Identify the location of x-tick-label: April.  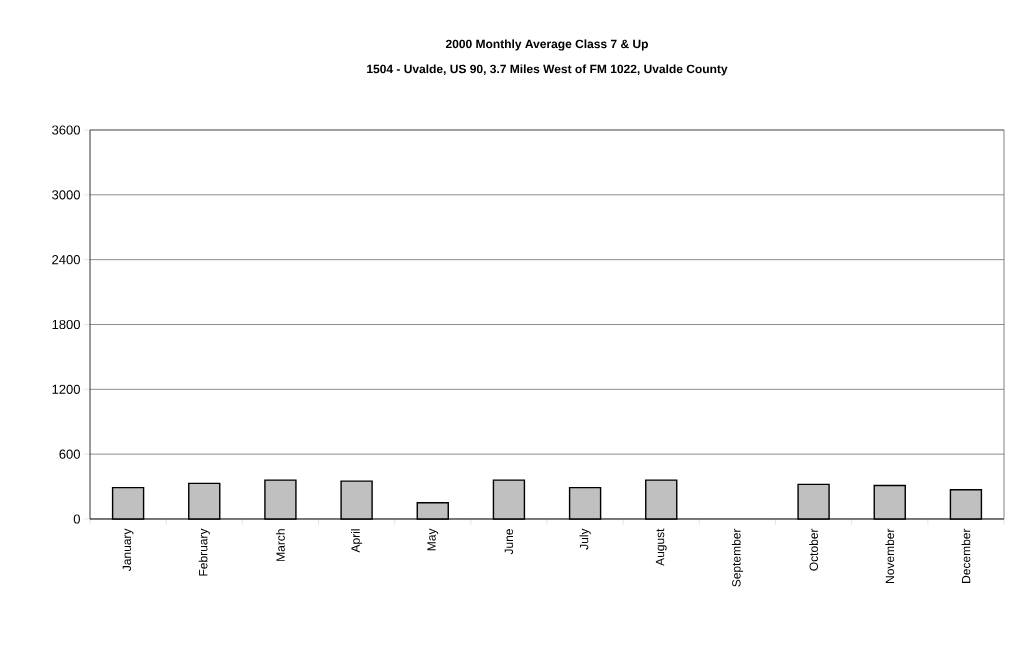
(357, 541).